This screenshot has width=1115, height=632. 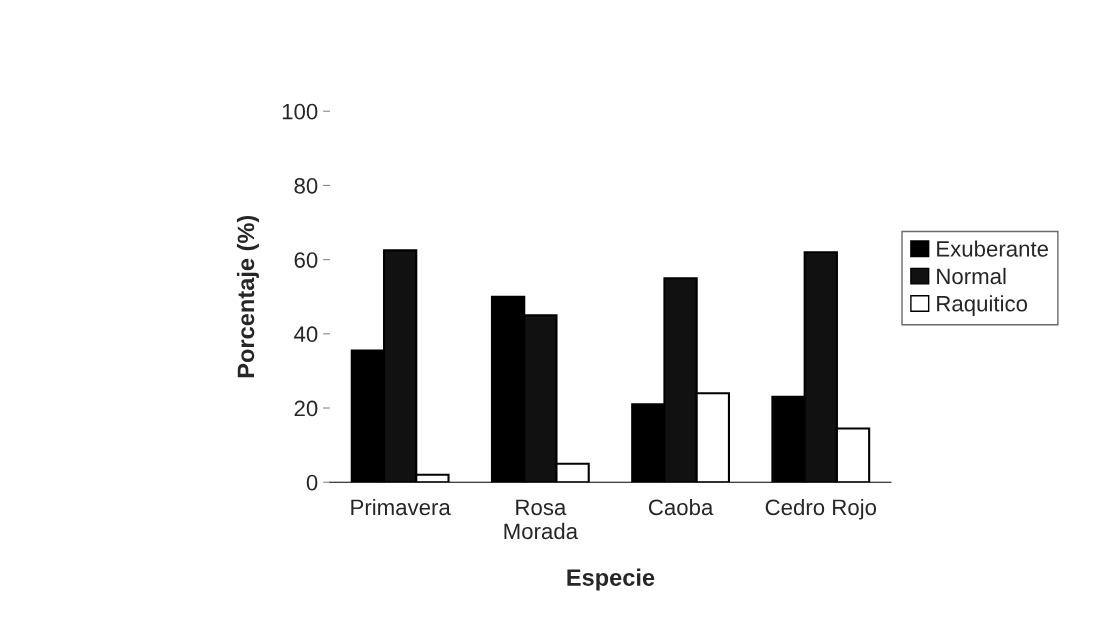 What do you see at coordinates (306, 260) in the screenshot?
I see `y-tick-label: 60` at bounding box center [306, 260].